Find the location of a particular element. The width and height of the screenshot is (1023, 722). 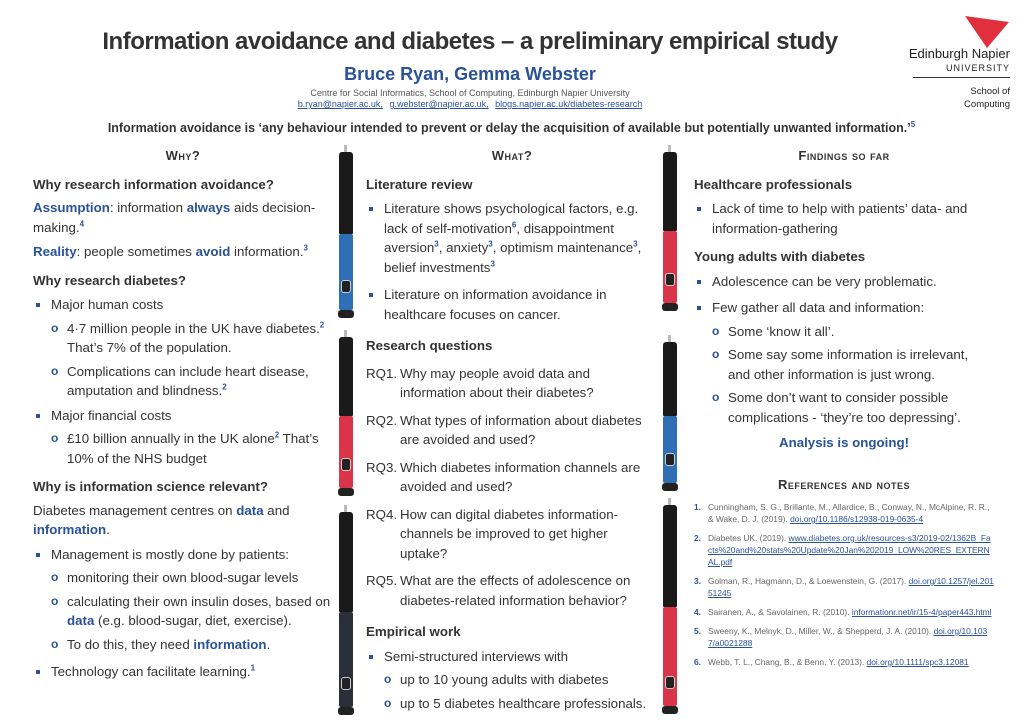

bullet-item: Management is mostly done by patients: is located at coordinates (183, 555).